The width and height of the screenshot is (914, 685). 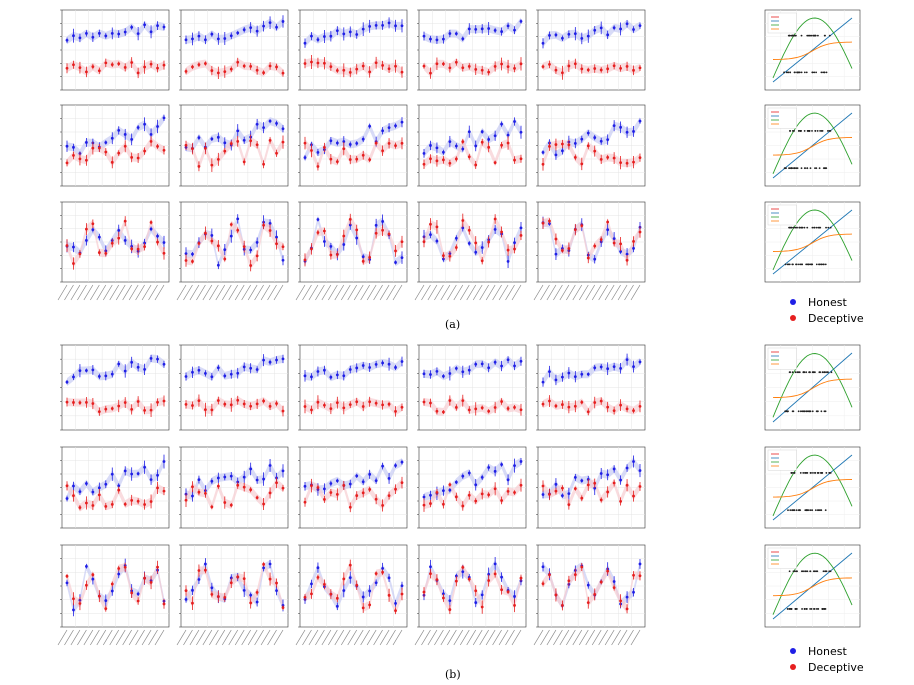 I want to click on subplot-b-r2-c4, so click(x=472, y=487).